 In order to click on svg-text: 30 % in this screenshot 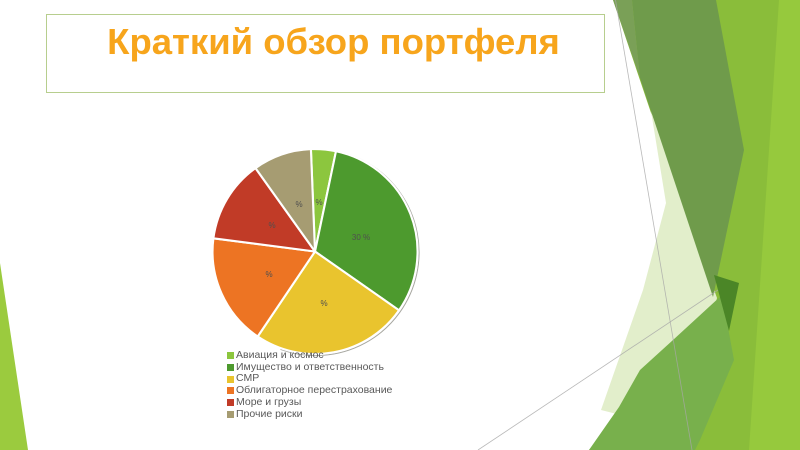, I will do `click(361, 237)`.